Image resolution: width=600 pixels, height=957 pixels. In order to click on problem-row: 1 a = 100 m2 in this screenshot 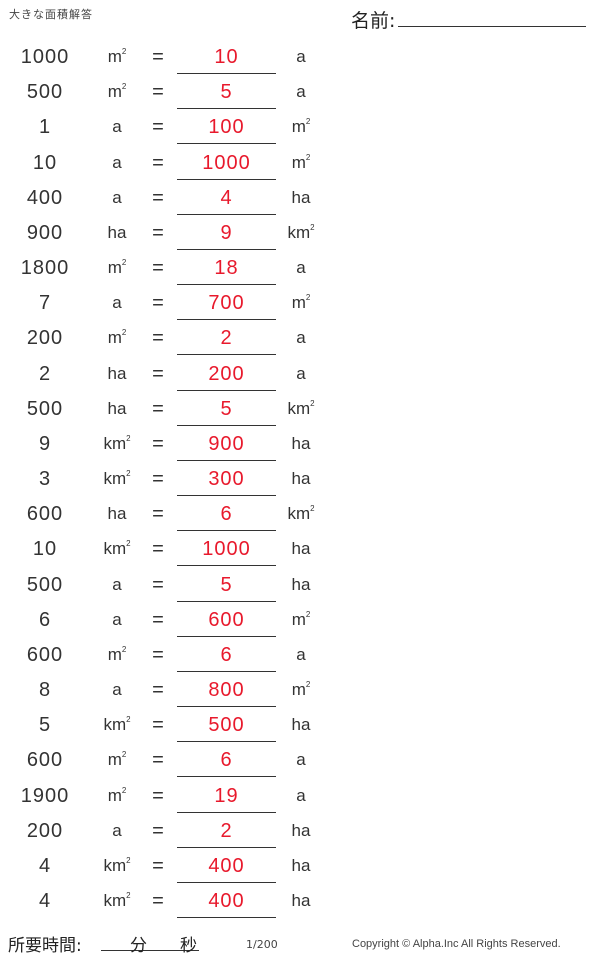, I will do `click(170, 133)`.